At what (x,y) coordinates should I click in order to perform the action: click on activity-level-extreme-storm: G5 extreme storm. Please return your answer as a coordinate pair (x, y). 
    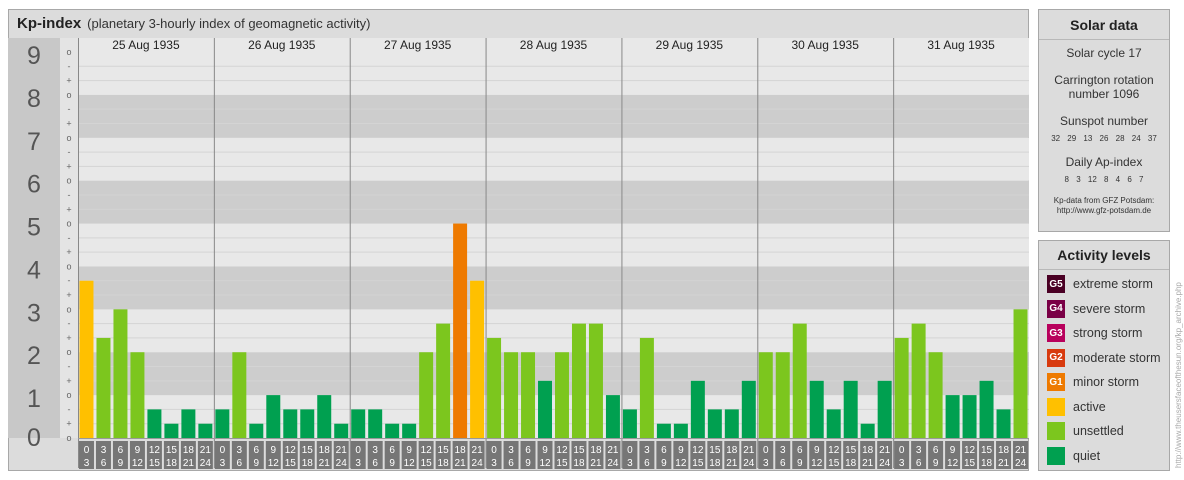
    Looking at the image, I should click on (1100, 284).